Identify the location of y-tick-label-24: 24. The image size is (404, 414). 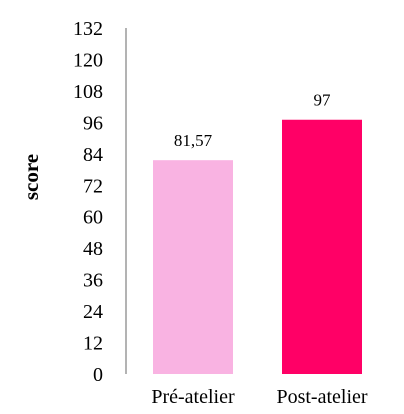
(93, 312).